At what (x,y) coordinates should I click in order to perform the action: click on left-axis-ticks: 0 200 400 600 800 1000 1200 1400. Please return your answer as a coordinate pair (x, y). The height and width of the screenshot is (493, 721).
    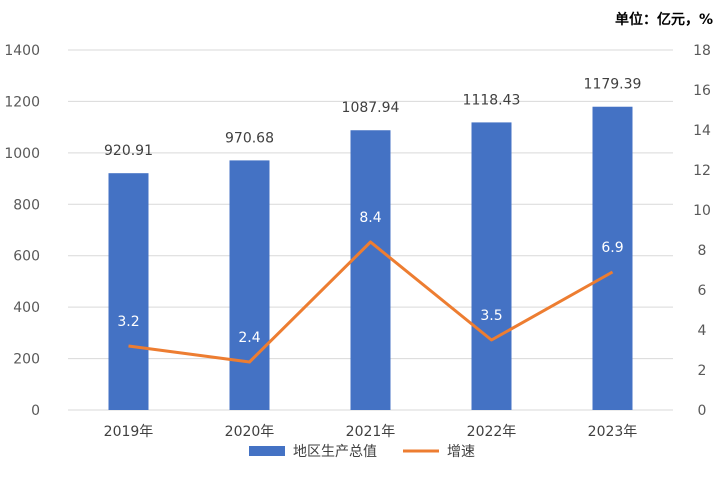
    Looking at the image, I should click on (22, 231).